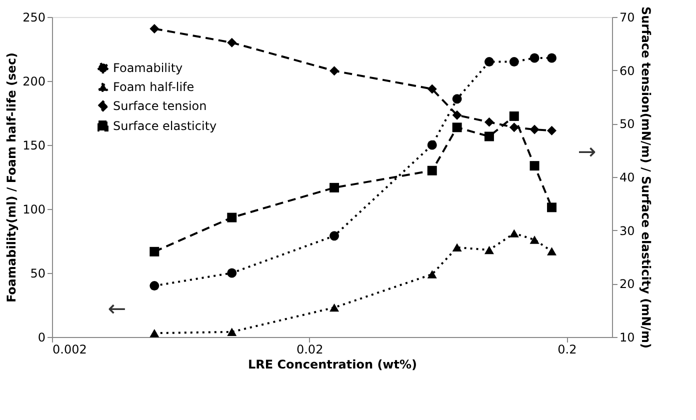 This screenshot has width=696, height=420. What do you see at coordinates (34, 209) in the screenshot?
I see `y-tick-label: 100` at bounding box center [34, 209].